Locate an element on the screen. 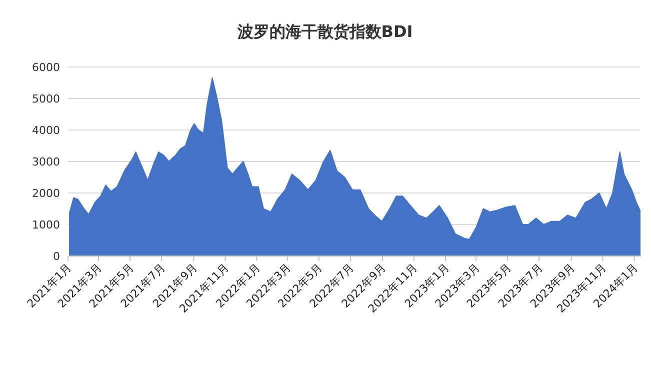 Image resolution: width=651 pixels, height=371 pixels. y-tick-label: 5000 is located at coordinates (46, 99).